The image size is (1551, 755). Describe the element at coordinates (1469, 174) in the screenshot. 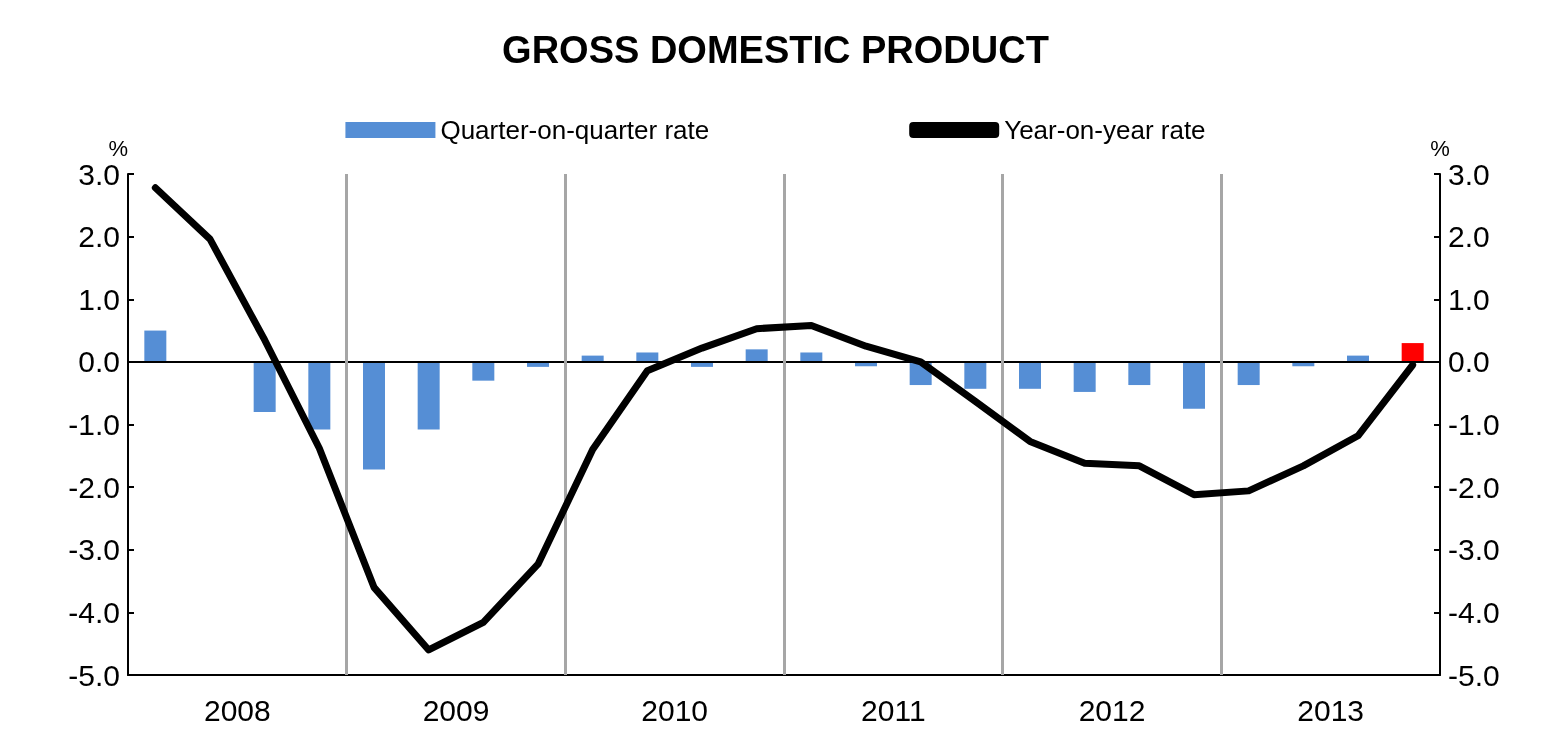

I see `y2-tick-label: 3.0` at that location.